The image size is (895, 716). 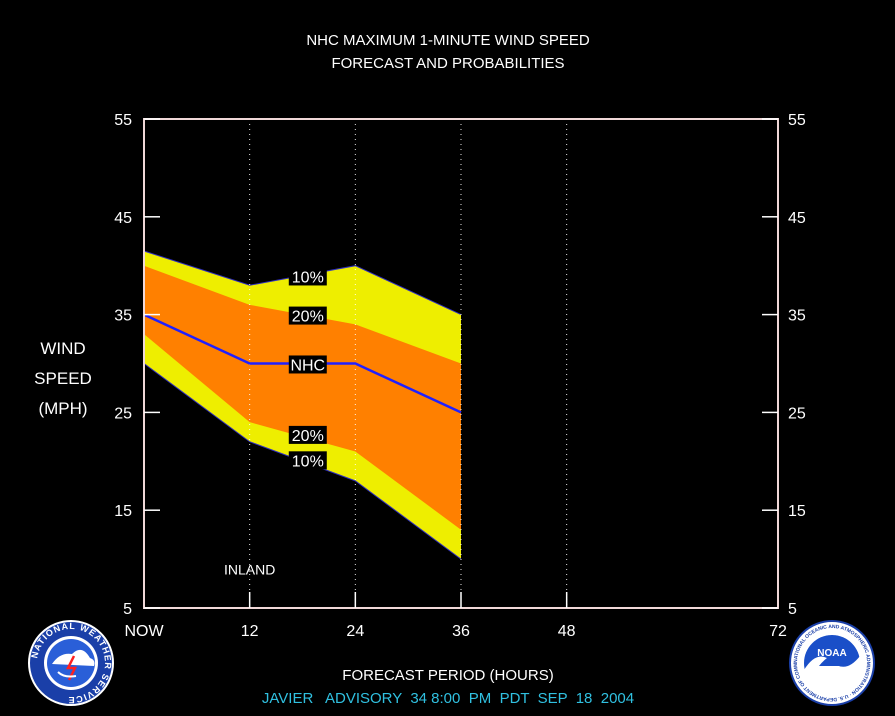 I want to click on y-tick-label-left-35: 35, so click(x=123, y=316).